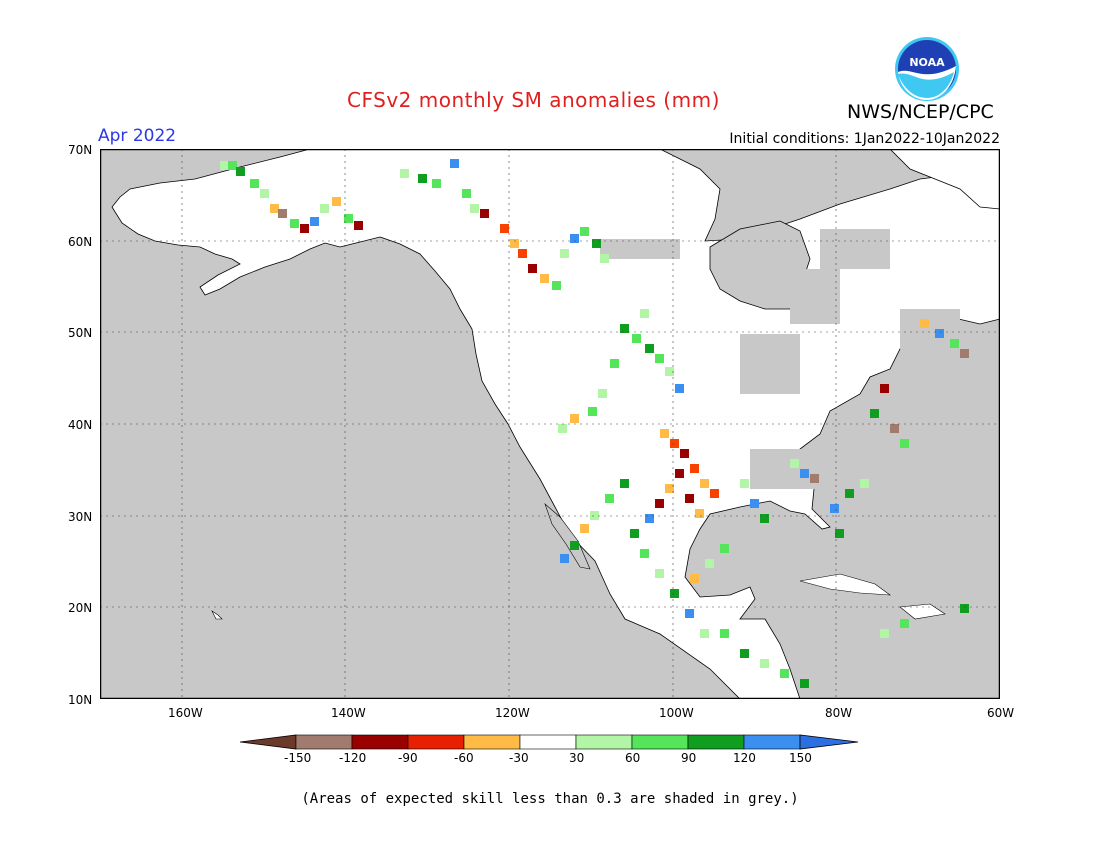 The width and height of the screenshot is (1100, 850). What do you see at coordinates (927, 69) in the screenshot?
I see `noaa-logo: NOAA` at bounding box center [927, 69].